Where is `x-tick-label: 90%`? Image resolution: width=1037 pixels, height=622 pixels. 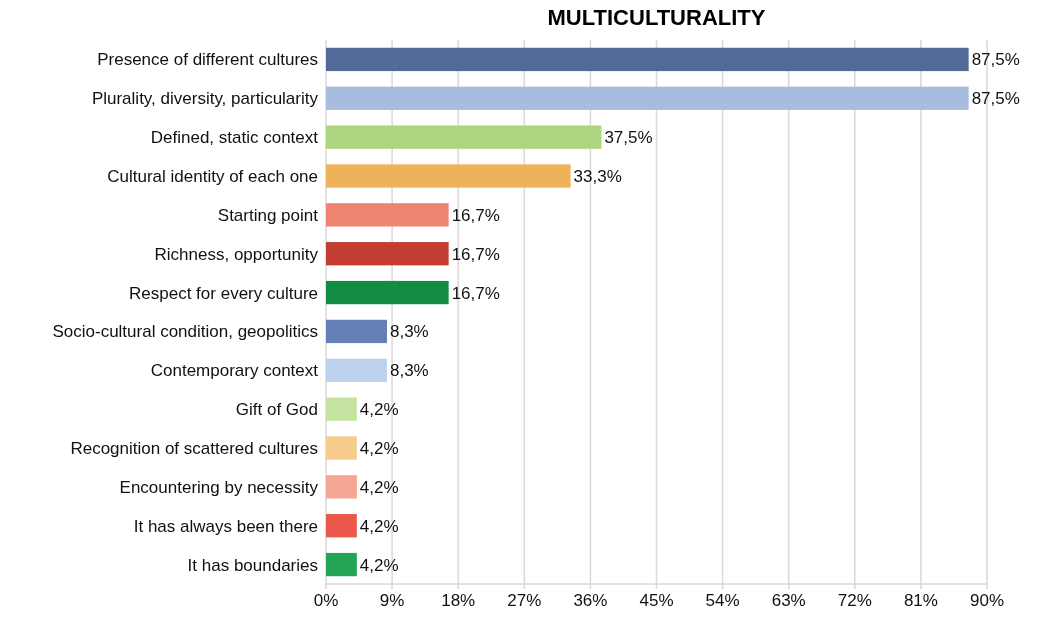 x-tick-label: 90% is located at coordinates (987, 600).